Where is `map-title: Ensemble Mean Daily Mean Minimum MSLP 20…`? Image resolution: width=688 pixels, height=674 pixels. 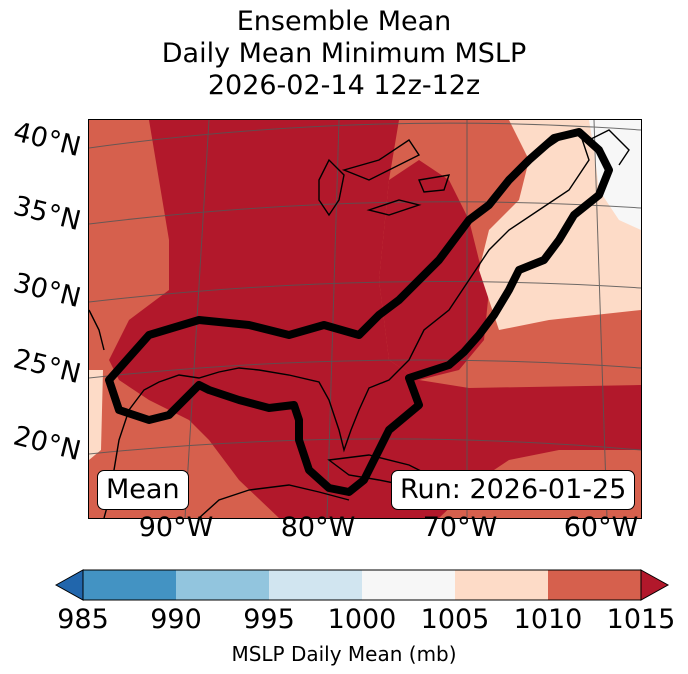
map-title: Ensemble Mean Daily Mean Minimum MSLP 20… is located at coordinates (344, 54).